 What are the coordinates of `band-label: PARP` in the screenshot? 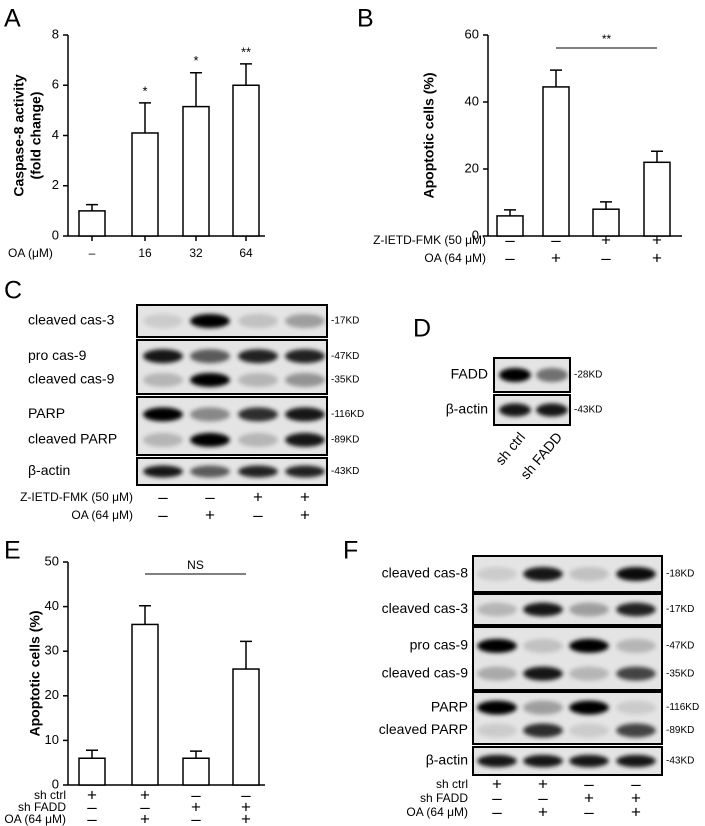 It's located at (449, 706).